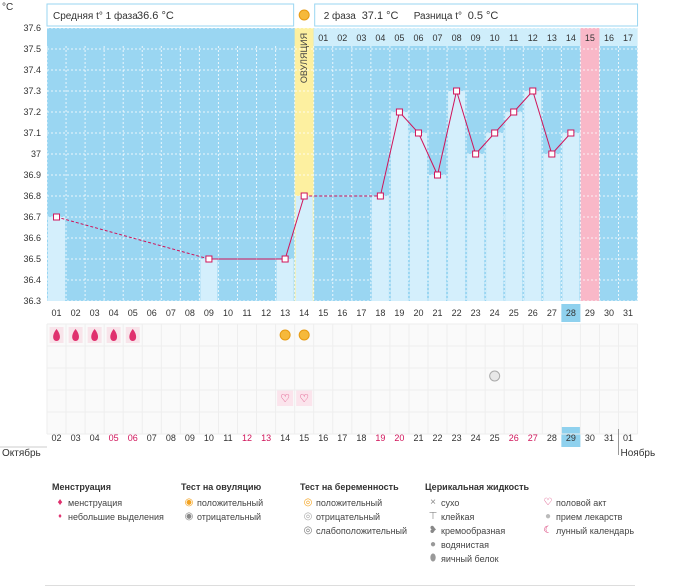  What do you see at coordinates (32, 301) in the screenshot?
I see `y-tick-label: 36.3` at bounding box center [32, 301].